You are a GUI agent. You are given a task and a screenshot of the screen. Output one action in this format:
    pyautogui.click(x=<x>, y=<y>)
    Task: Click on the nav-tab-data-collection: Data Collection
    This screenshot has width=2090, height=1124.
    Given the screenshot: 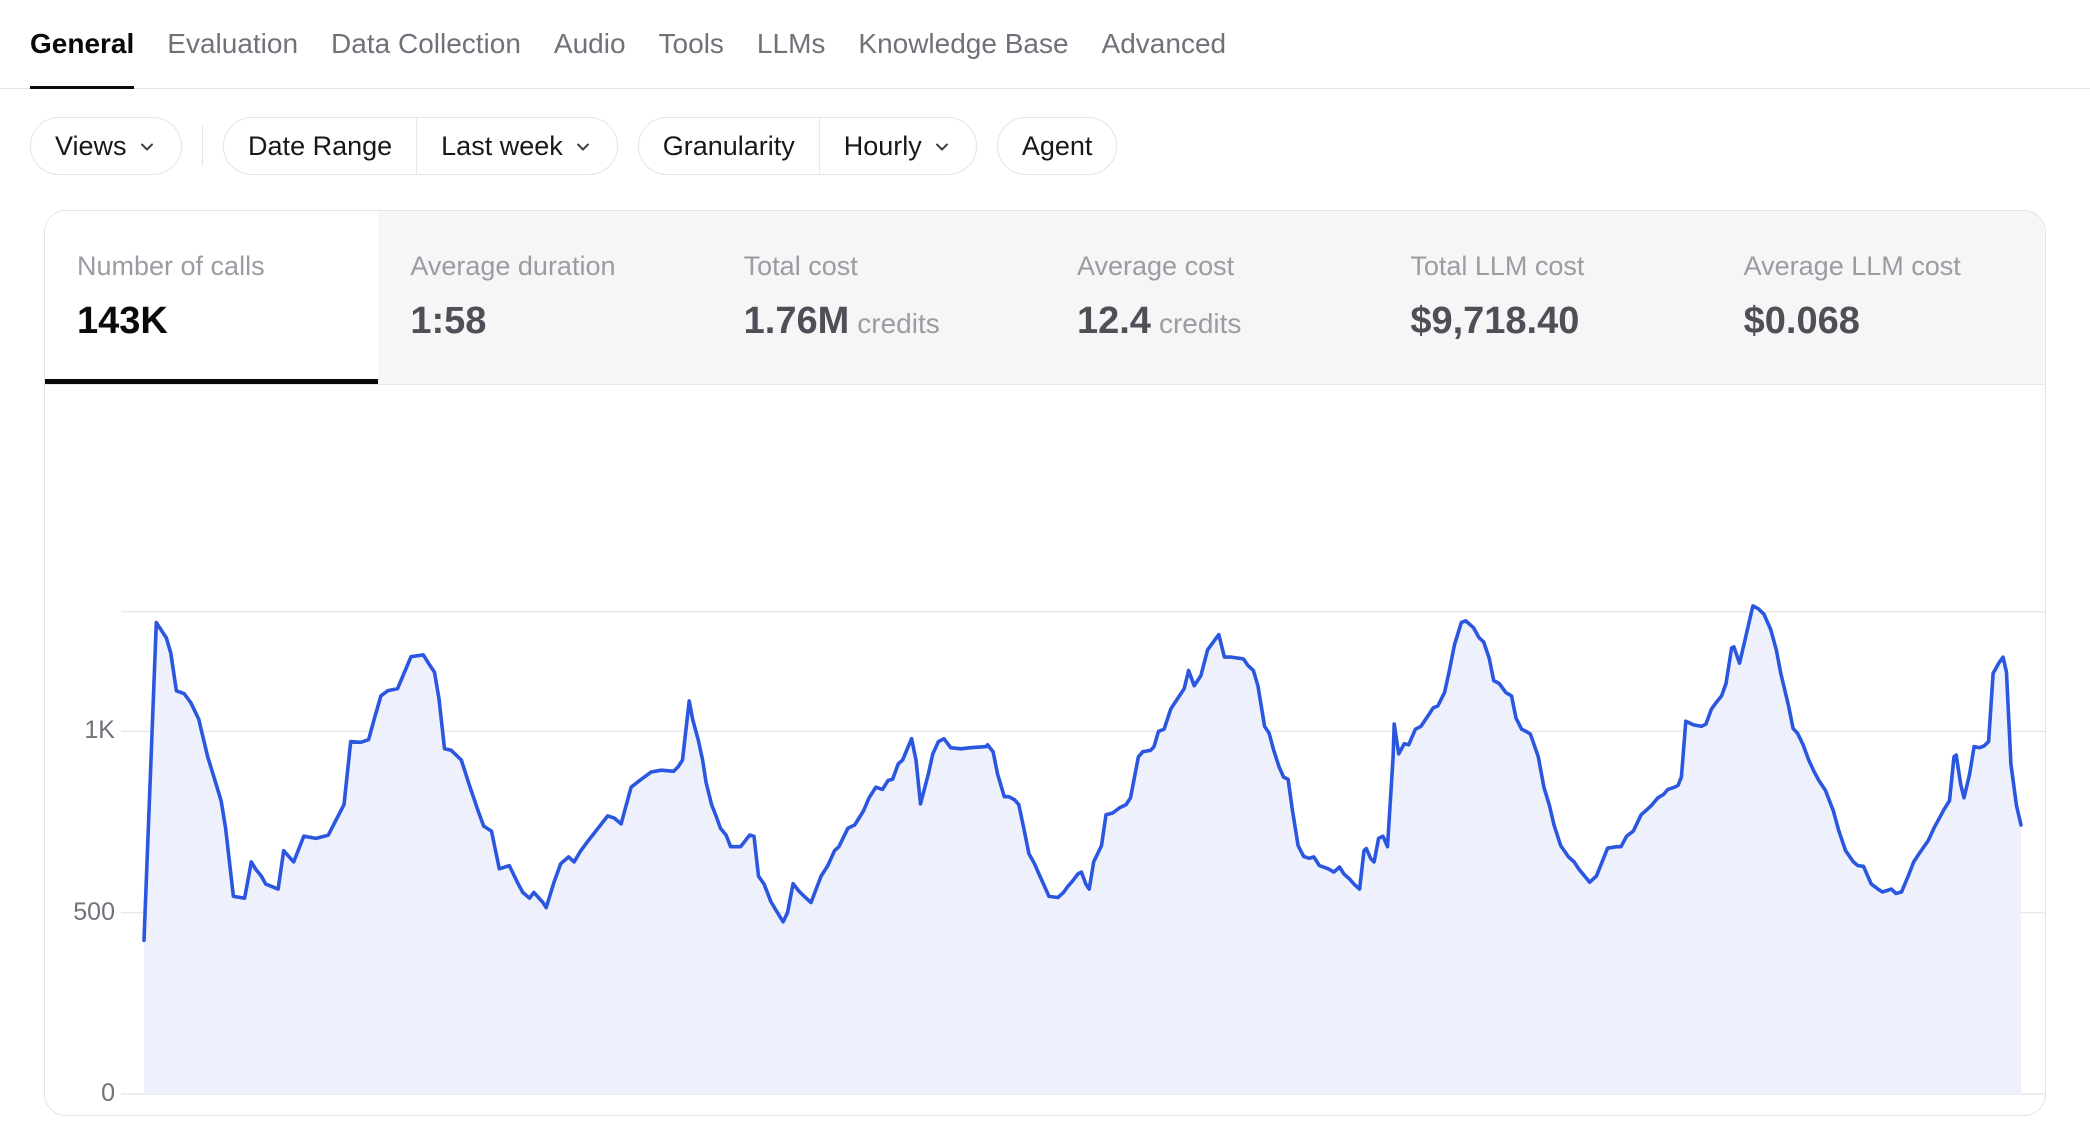 What is the action you would take?
    pyautogui.click(x=426, y=43)
    